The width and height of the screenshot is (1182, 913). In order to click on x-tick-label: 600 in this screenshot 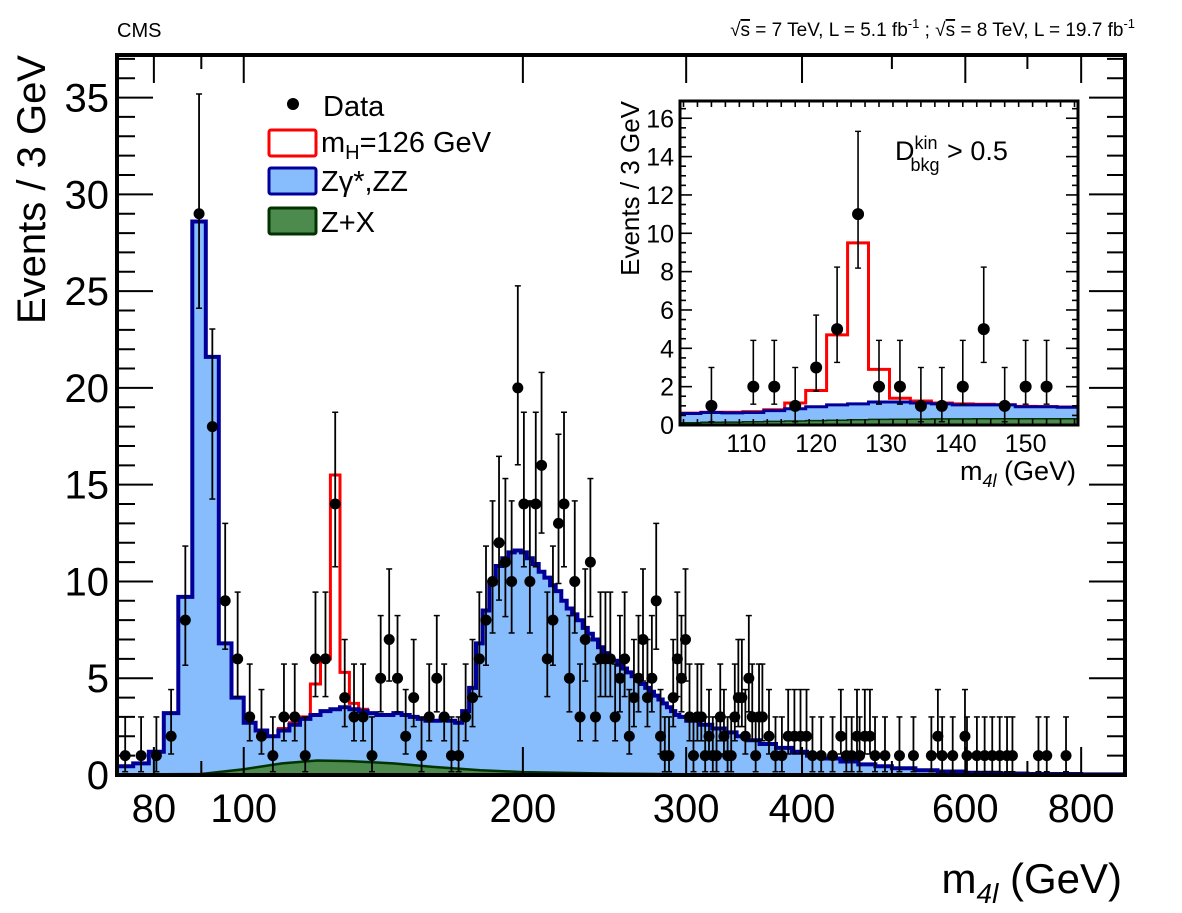, I will do `click(965, 809)`.